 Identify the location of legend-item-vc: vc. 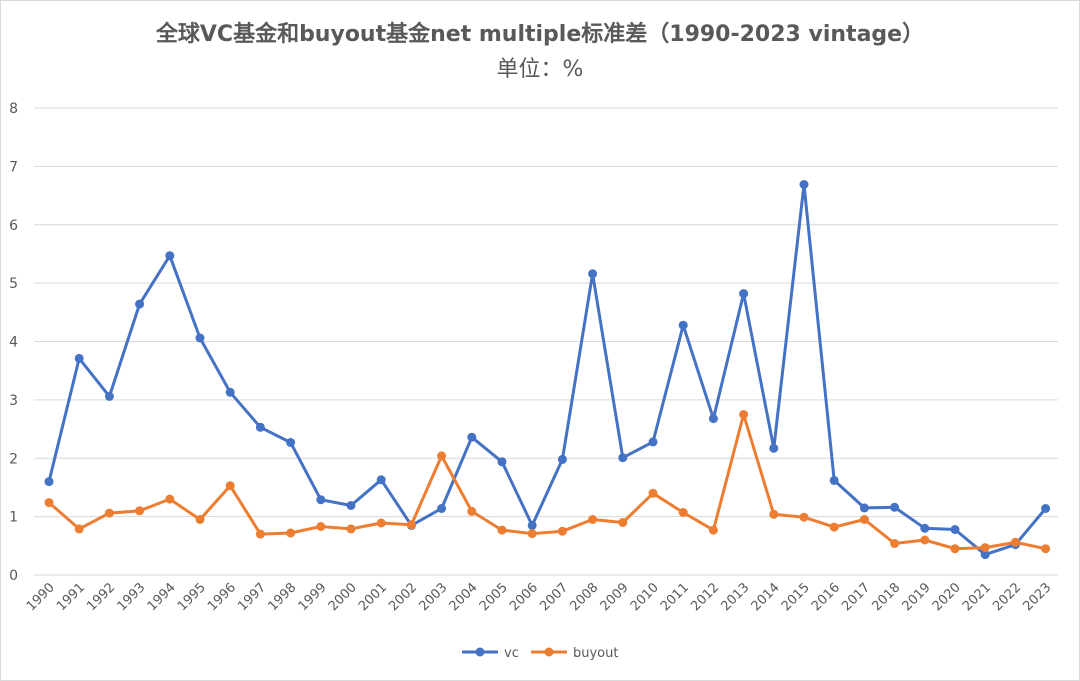
(490, 653).